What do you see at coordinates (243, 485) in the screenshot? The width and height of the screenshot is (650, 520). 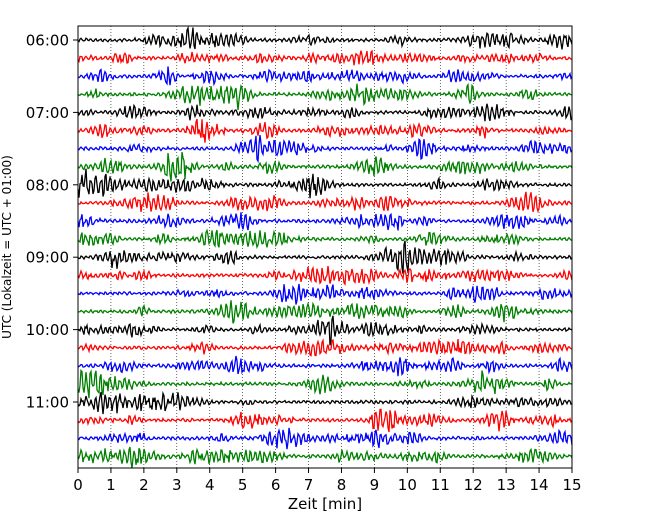 I see `x-tick-label: 5` at bounding box center [243, 485].